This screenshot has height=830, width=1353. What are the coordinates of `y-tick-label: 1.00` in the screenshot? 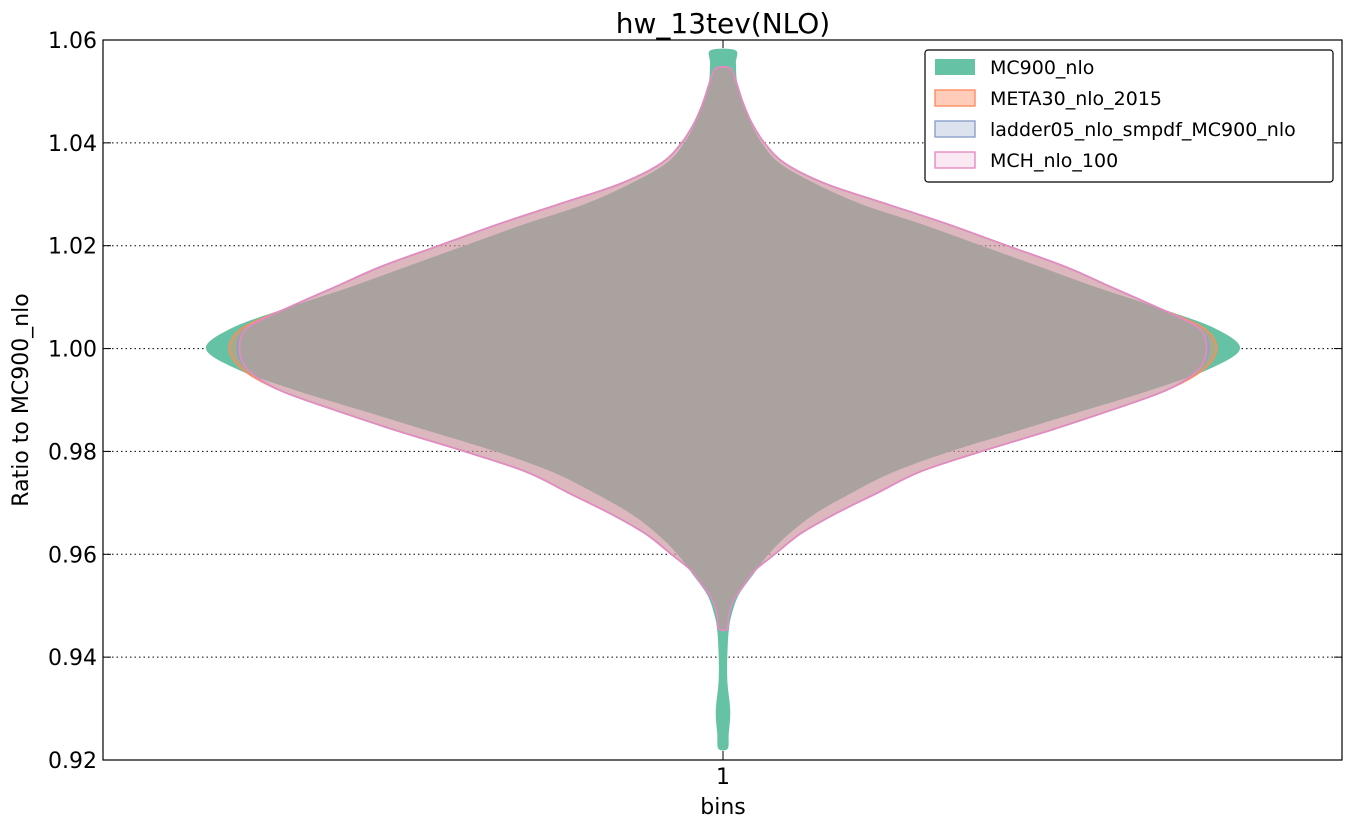 It's located at (72, 350).